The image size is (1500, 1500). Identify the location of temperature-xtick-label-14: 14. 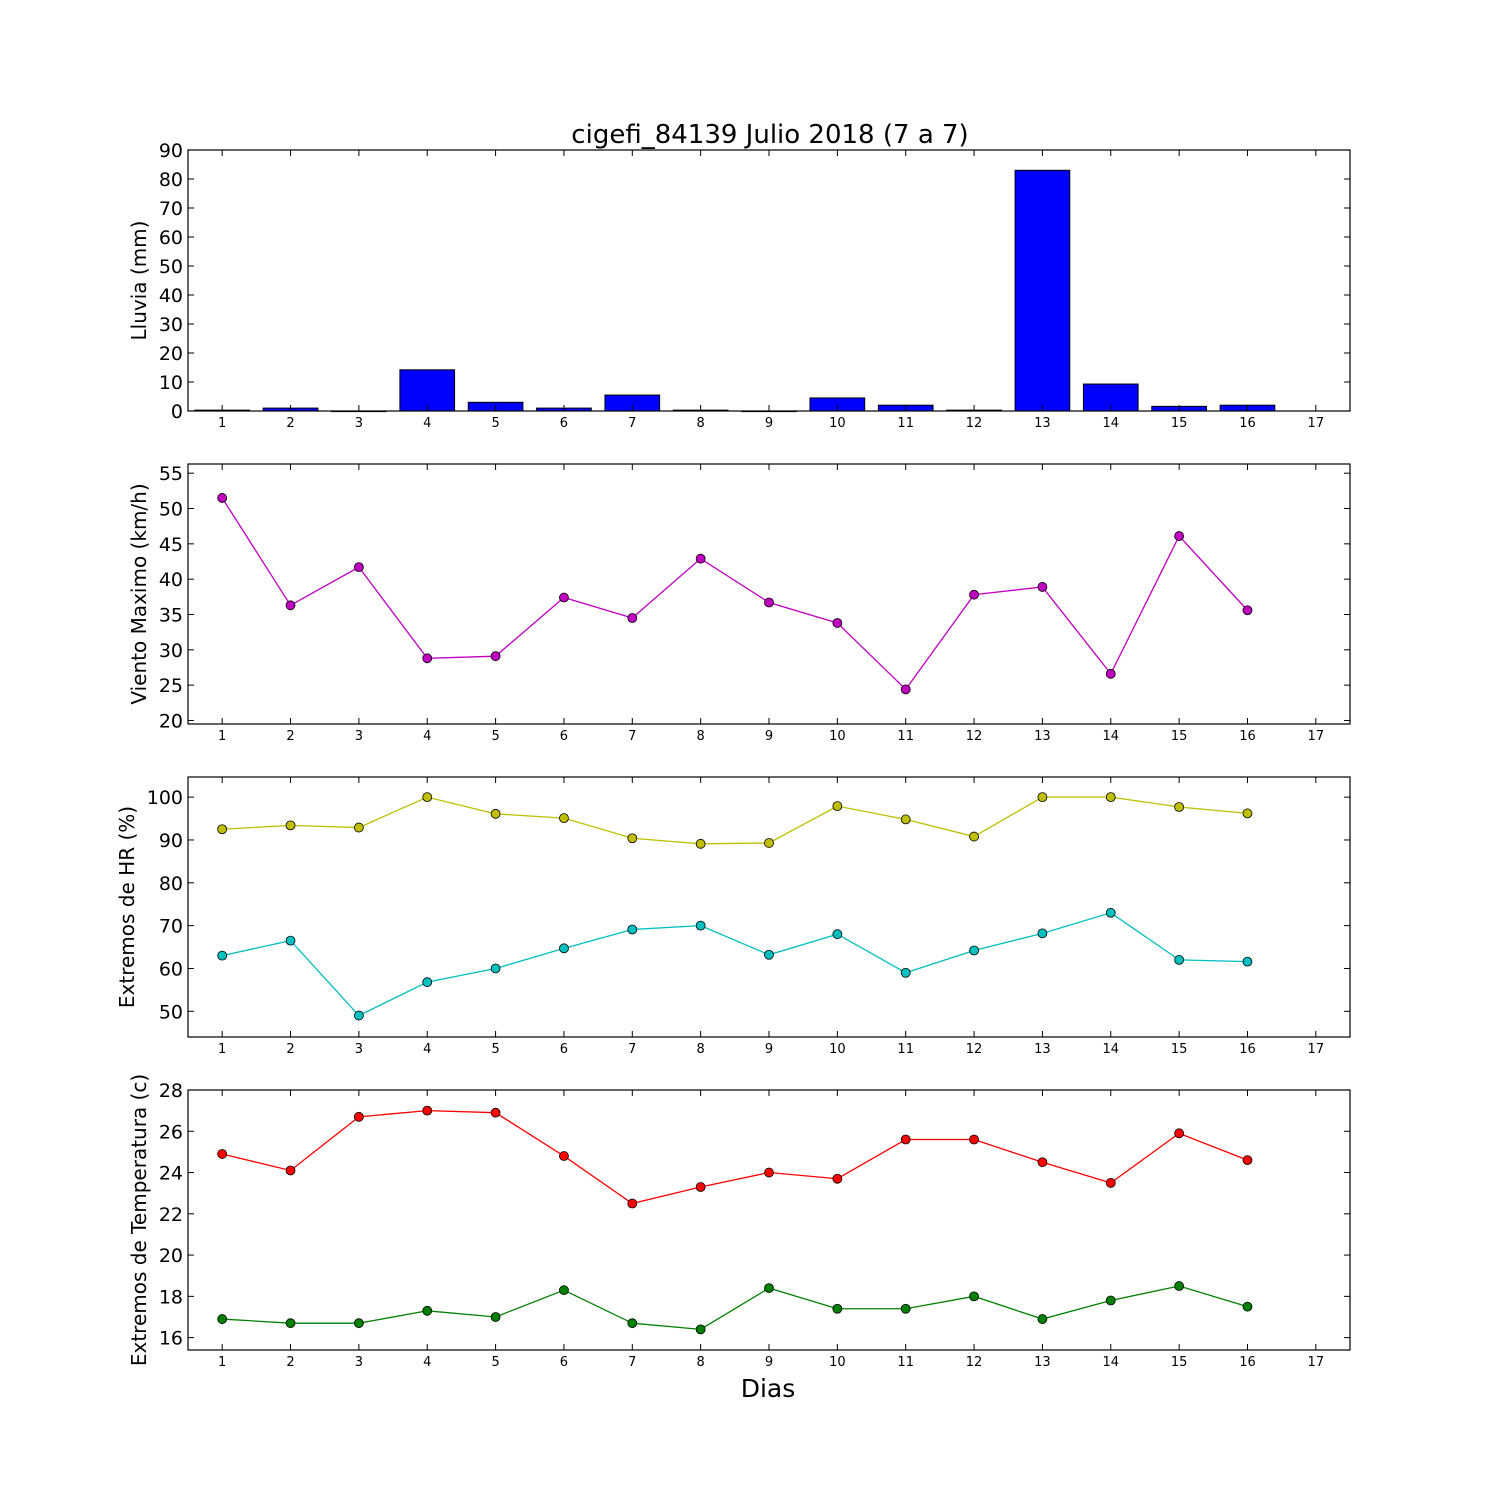
(1110, 1362).